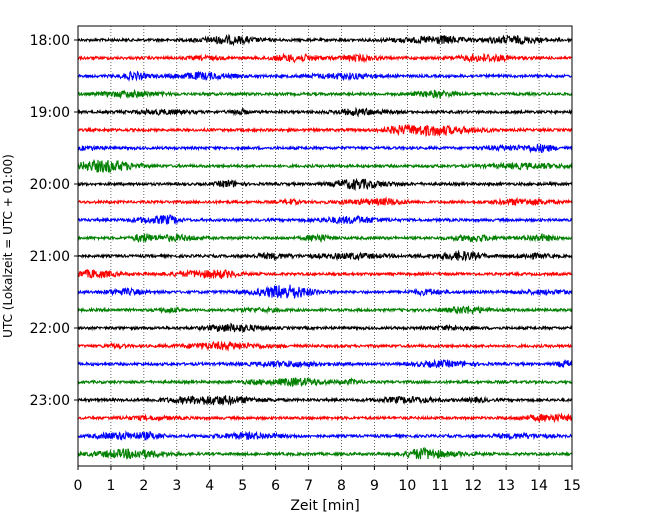  Describe the element at coordinates (8, 246) in the screenshot. I see `y-axis-label: UTC (Lokalzeit = UTC + 01:00)` at that location.